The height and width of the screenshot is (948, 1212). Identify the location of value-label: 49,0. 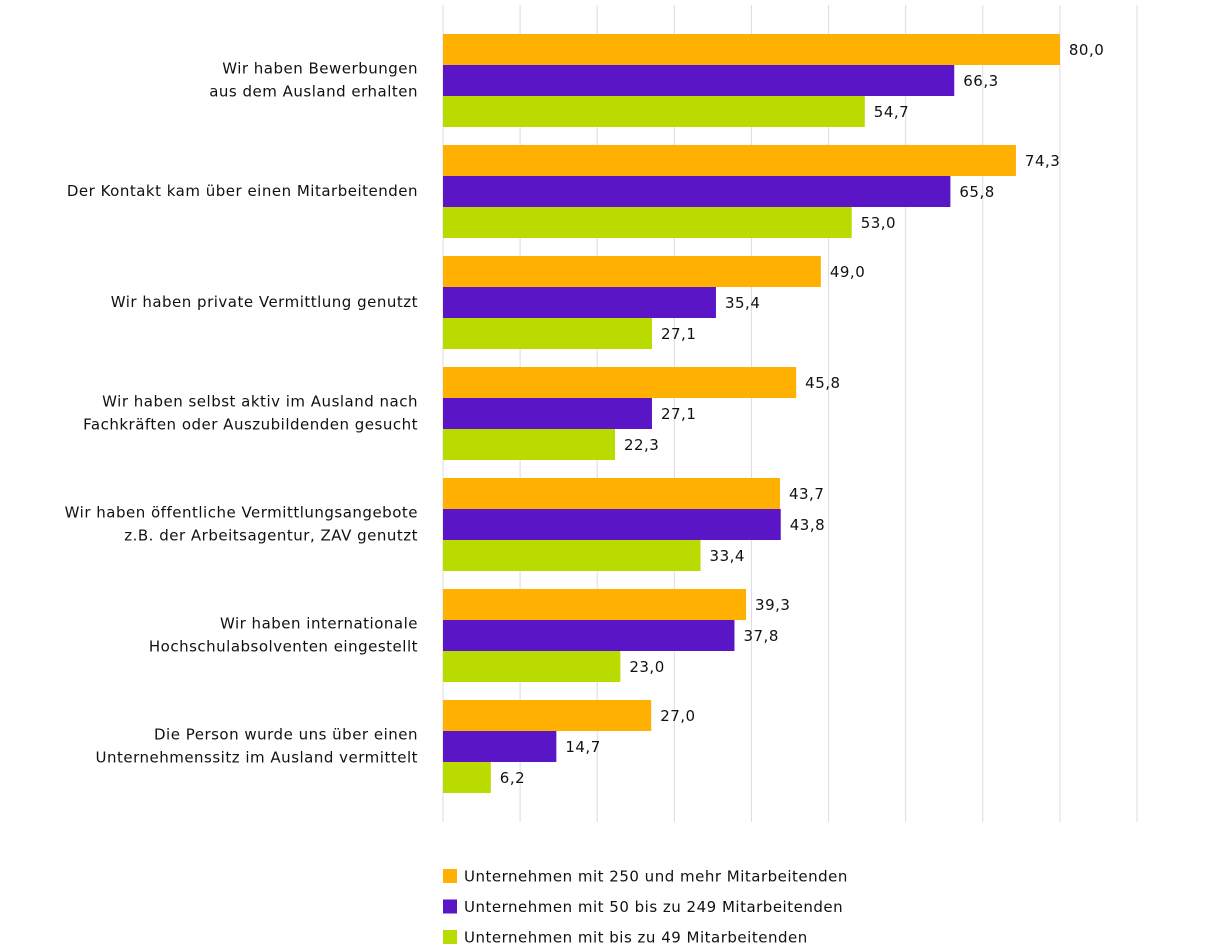
(847, 272).